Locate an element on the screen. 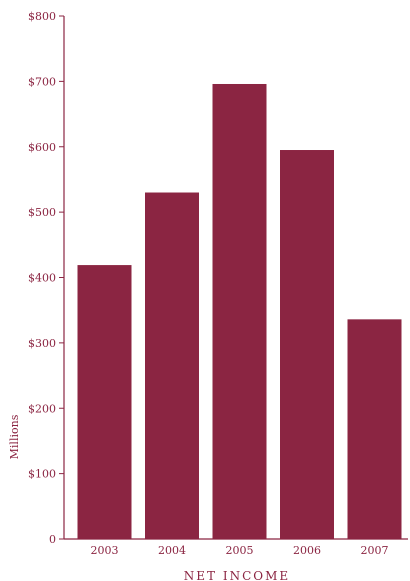  y-ticks-group: 0 $100 $200 $300 $400 $500 $600 $700 $800 is located at coordinates (46, 278).